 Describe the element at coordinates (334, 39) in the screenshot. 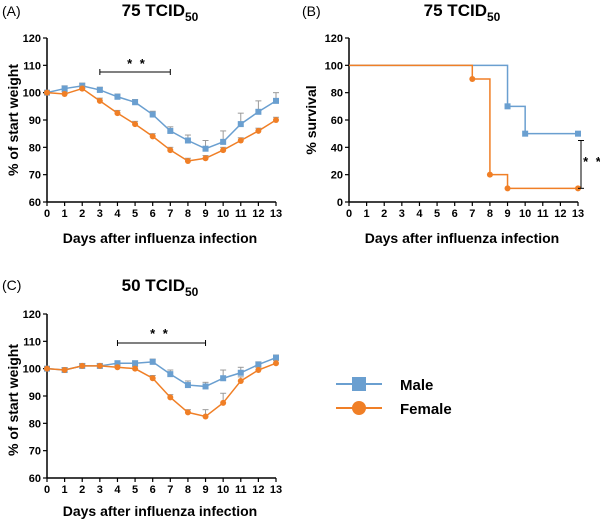

I see `panel-b-y-tick-label: 120` at that location.